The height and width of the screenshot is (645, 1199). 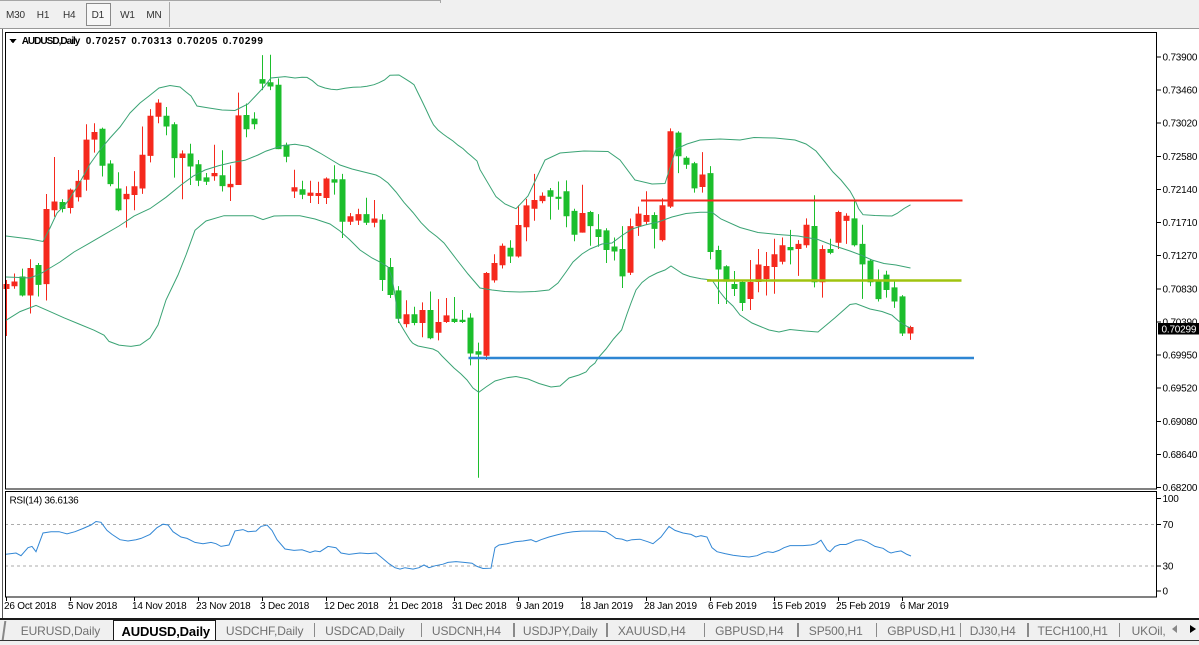 What do you see at coordinates (1180, 488) in the screenshot?
I see `svg-text: 0.68200` at bounding box center [1180, 488].